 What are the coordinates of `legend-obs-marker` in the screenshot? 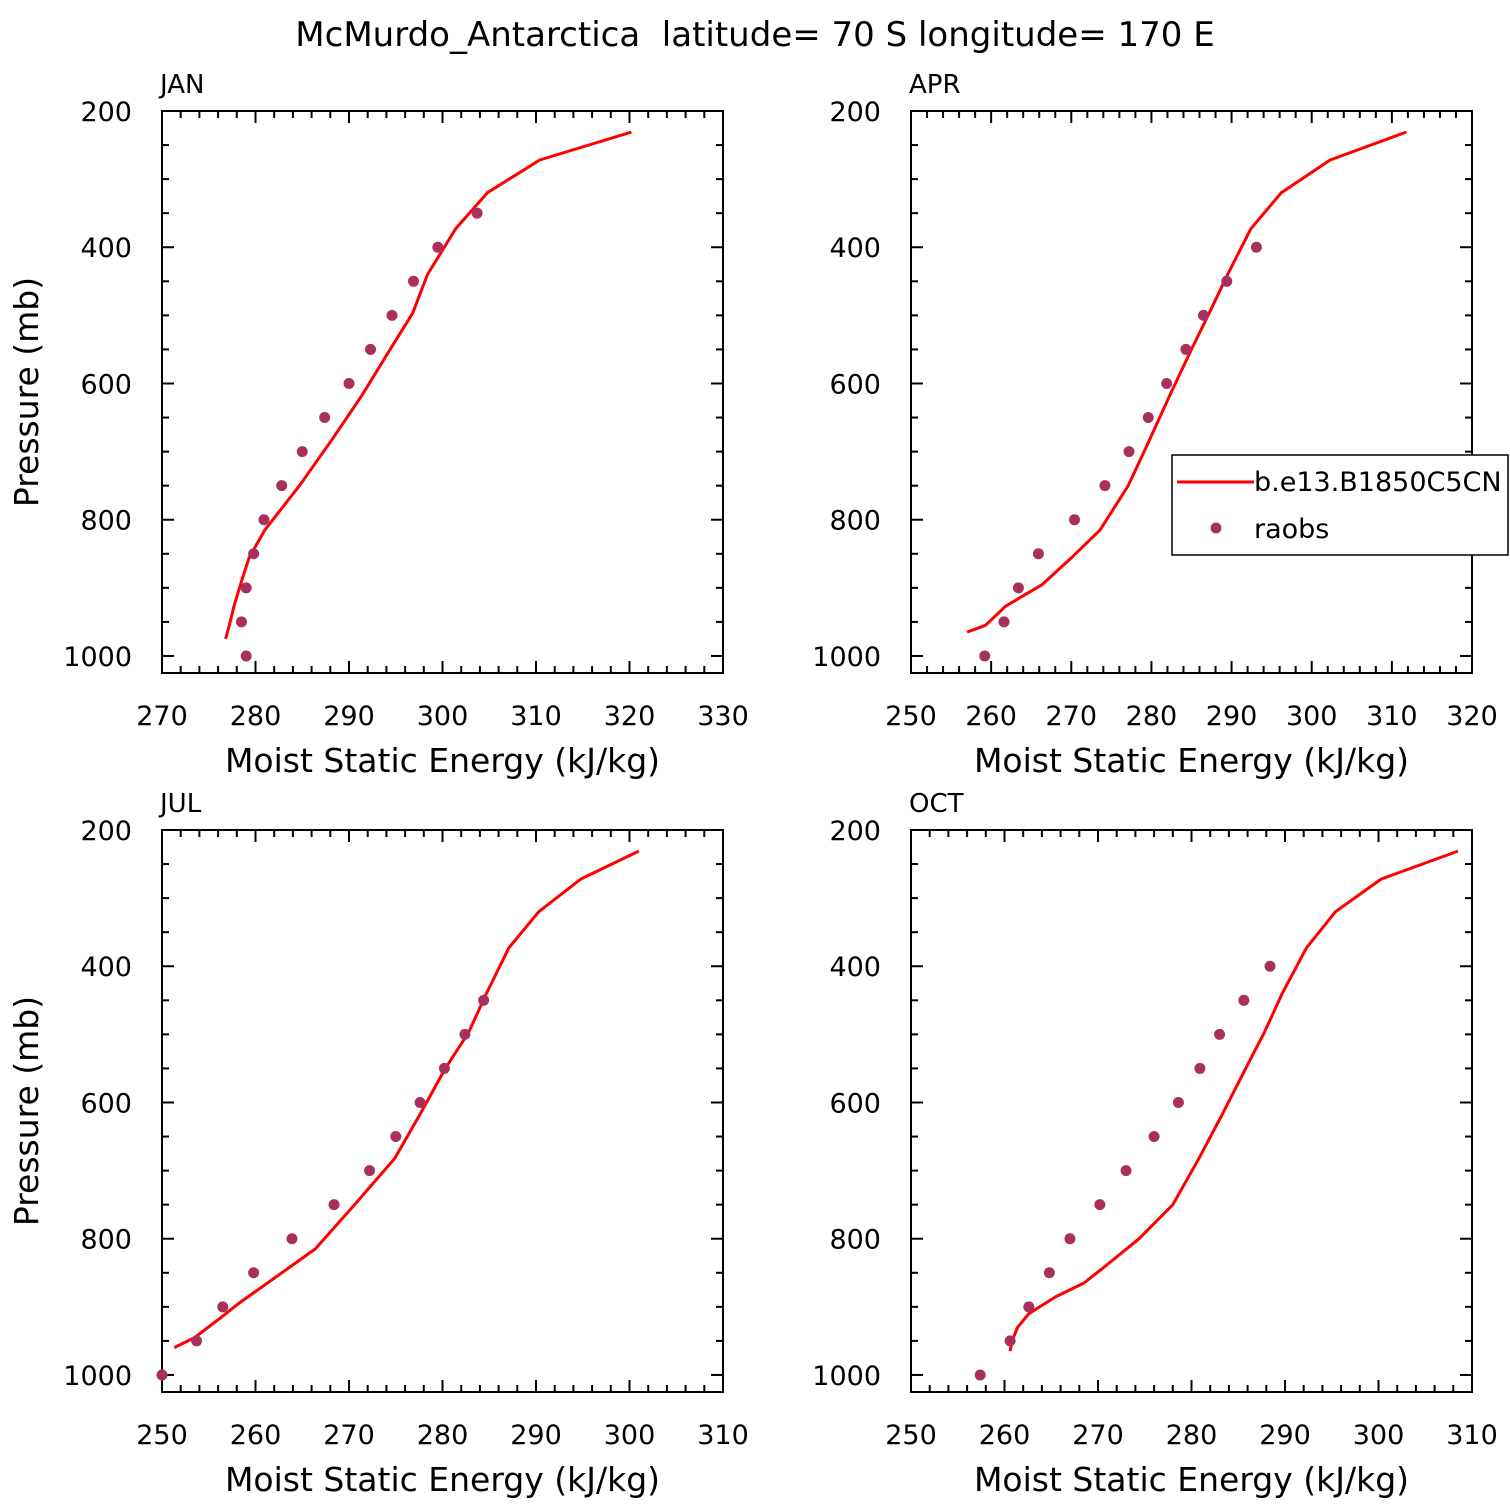 It's located at (1216, 528).